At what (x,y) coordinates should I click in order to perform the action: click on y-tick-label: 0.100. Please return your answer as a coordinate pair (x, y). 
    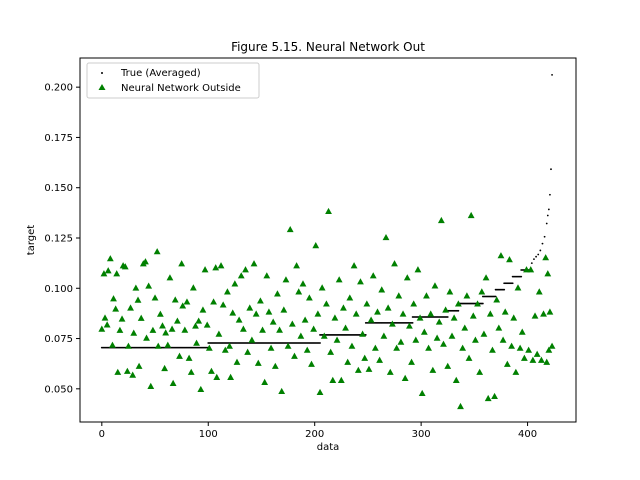
    Looking at the image, I should click on (58, 289).